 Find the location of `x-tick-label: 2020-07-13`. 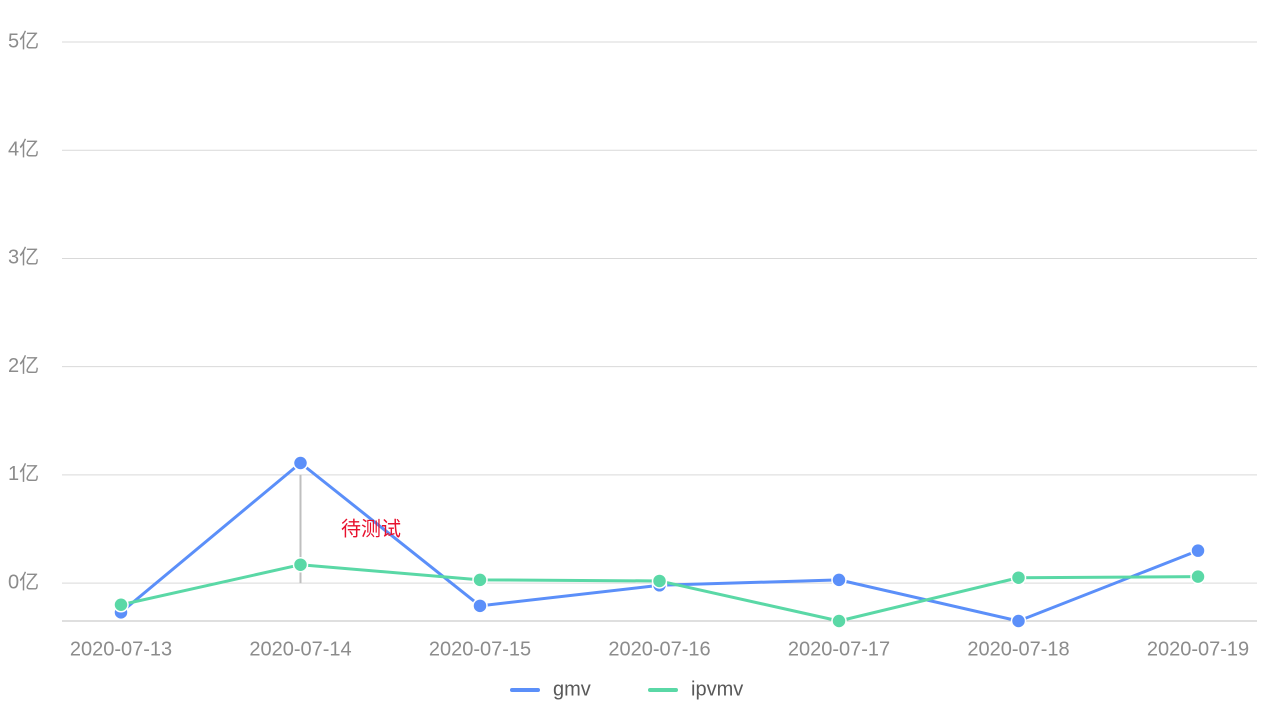

x-tick-label: 2020-07-13 is located at coordinates (121, 649).